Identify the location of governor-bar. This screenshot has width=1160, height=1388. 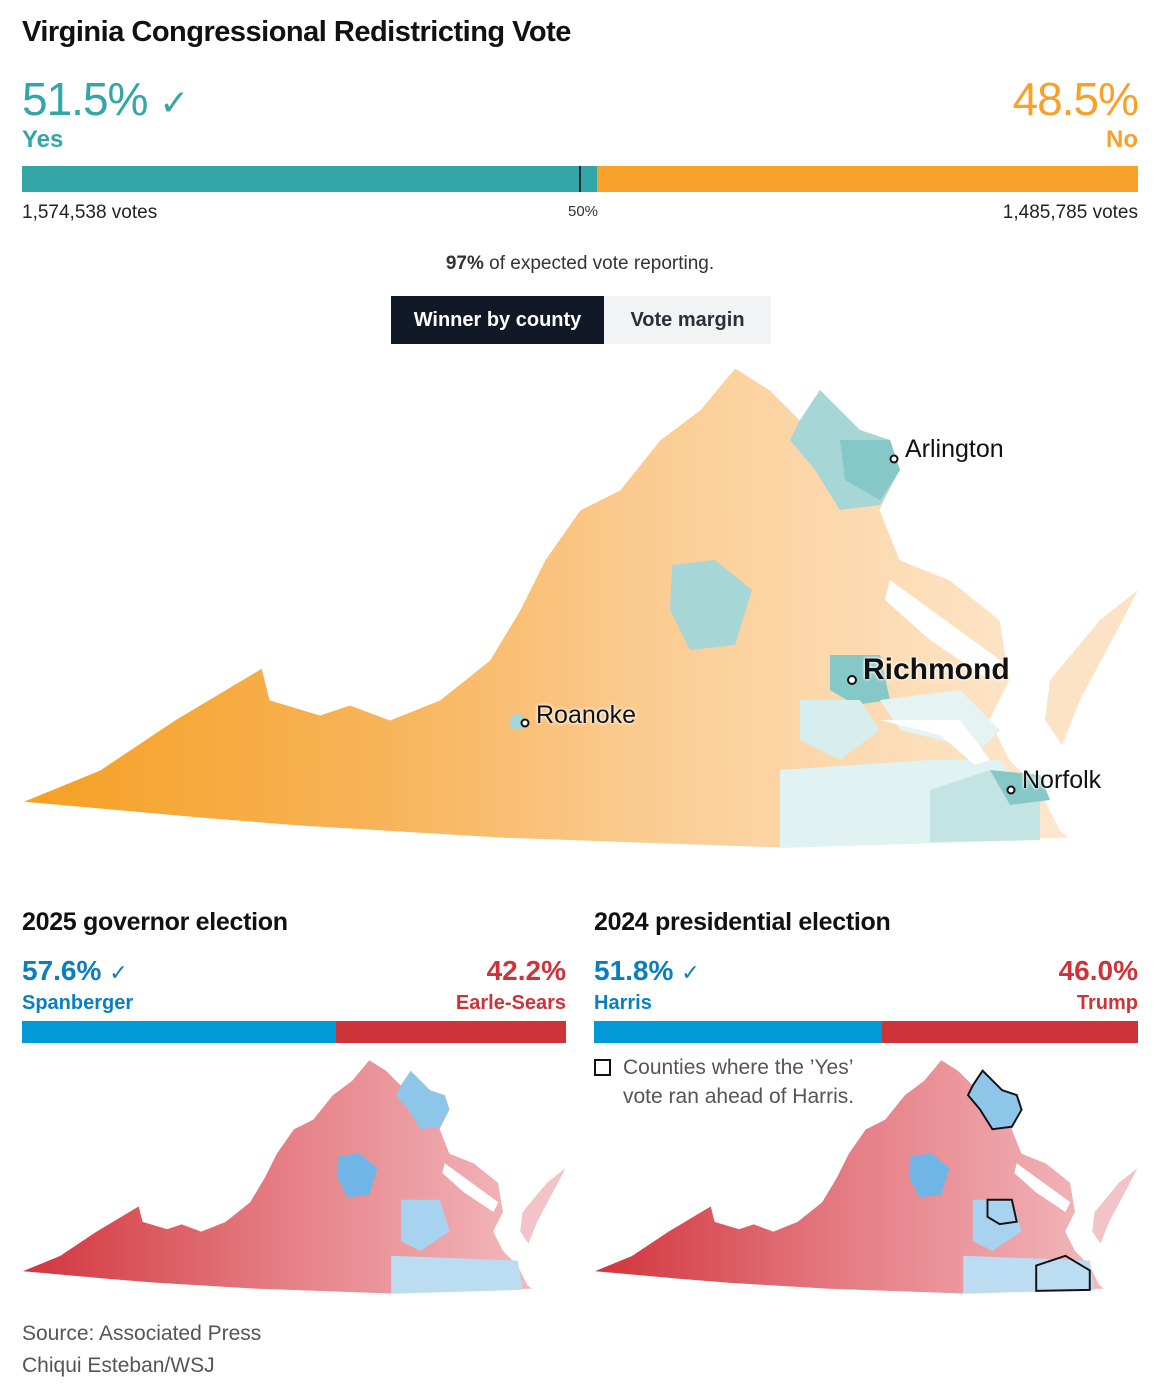
(294, 1032).